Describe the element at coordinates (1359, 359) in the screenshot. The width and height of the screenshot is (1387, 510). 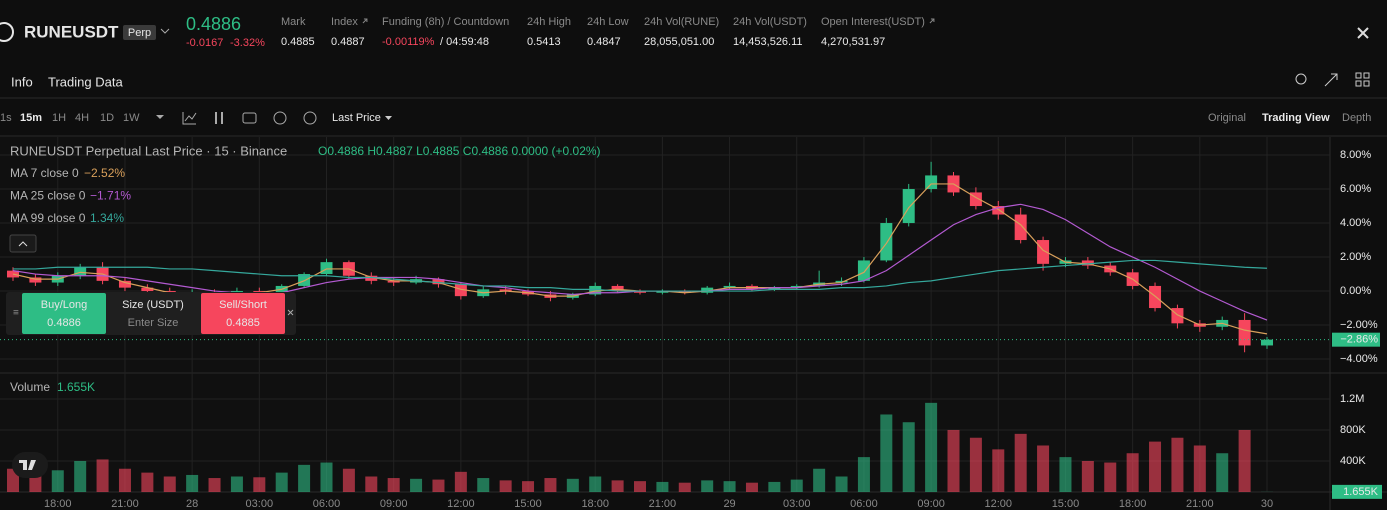
I see `y-tick-label: −4.00%` at that location.